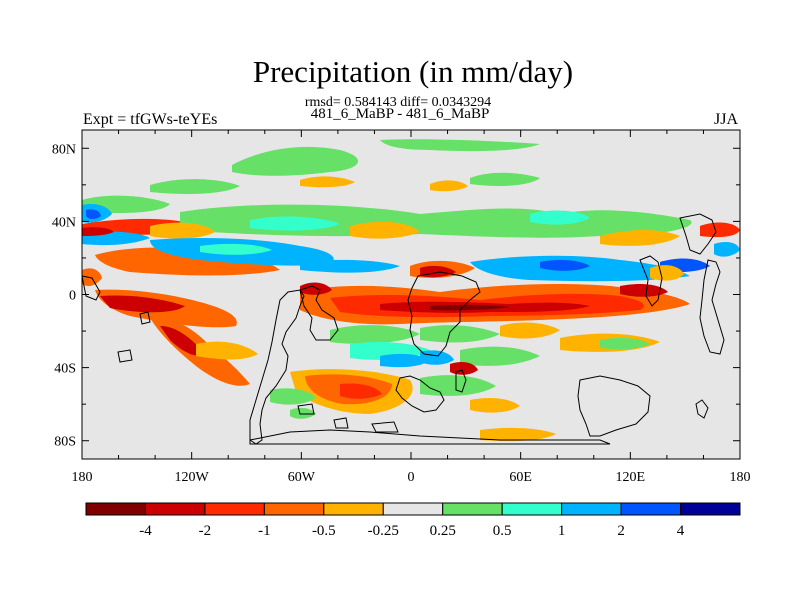 The image size is (800, 600). I want to click on coastline-africa, so click(444, 314).